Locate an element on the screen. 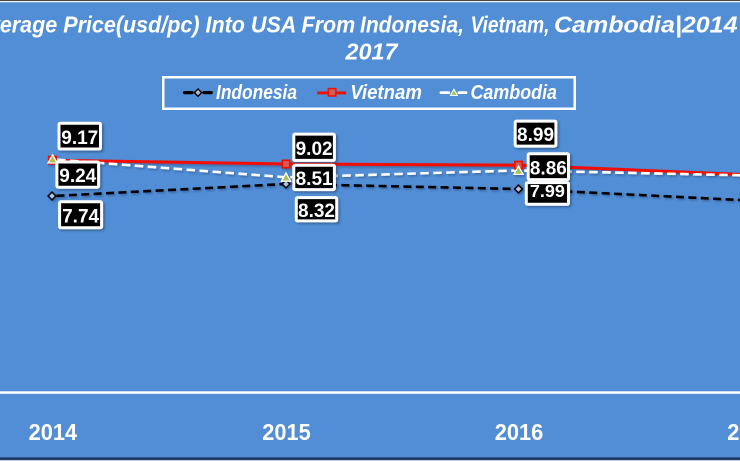 This screenshot has width=740, height=461. svg-text: 2014 is located at coordinates (53, 432).